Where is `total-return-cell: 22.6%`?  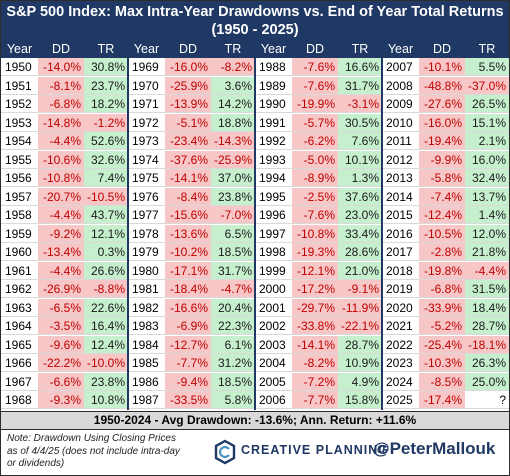
total-return-cell: 22.6% is located at coordinates (106, 308).